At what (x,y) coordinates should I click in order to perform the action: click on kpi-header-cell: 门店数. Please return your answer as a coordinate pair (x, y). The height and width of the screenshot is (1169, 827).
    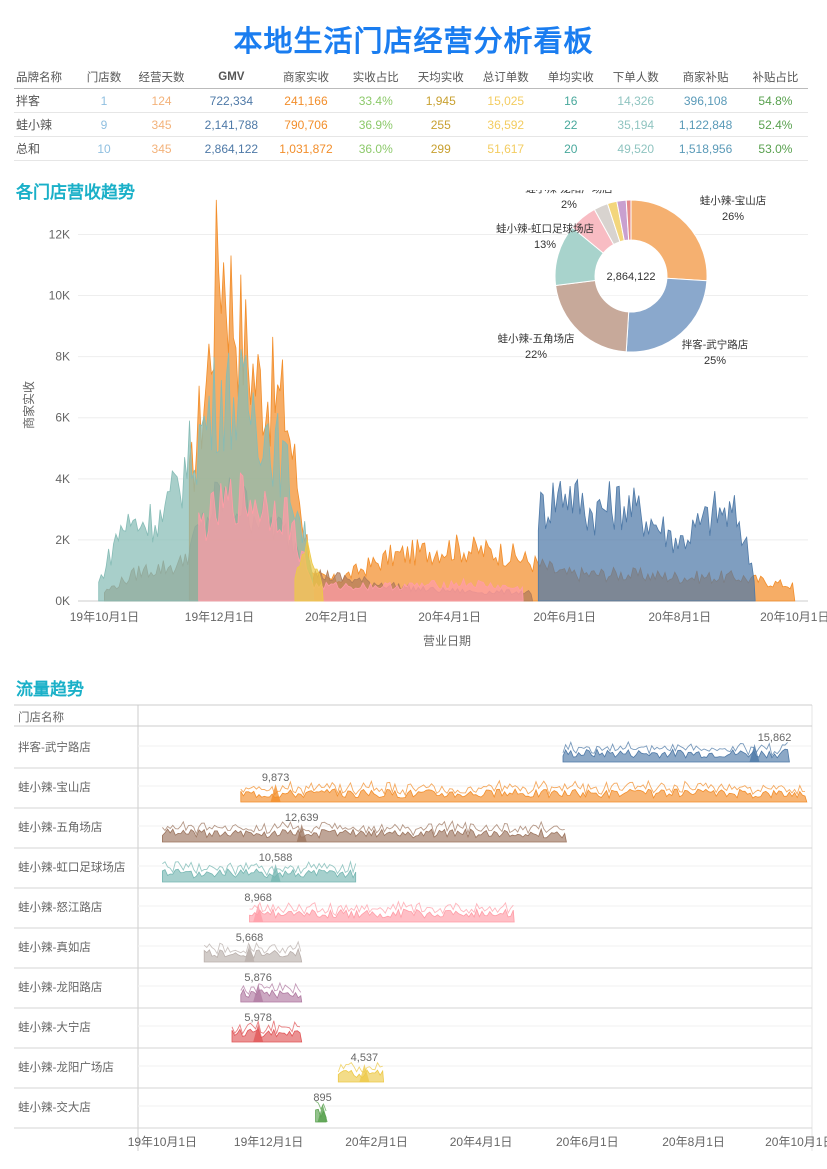
    Looking at the image, I should click on (104, 77).